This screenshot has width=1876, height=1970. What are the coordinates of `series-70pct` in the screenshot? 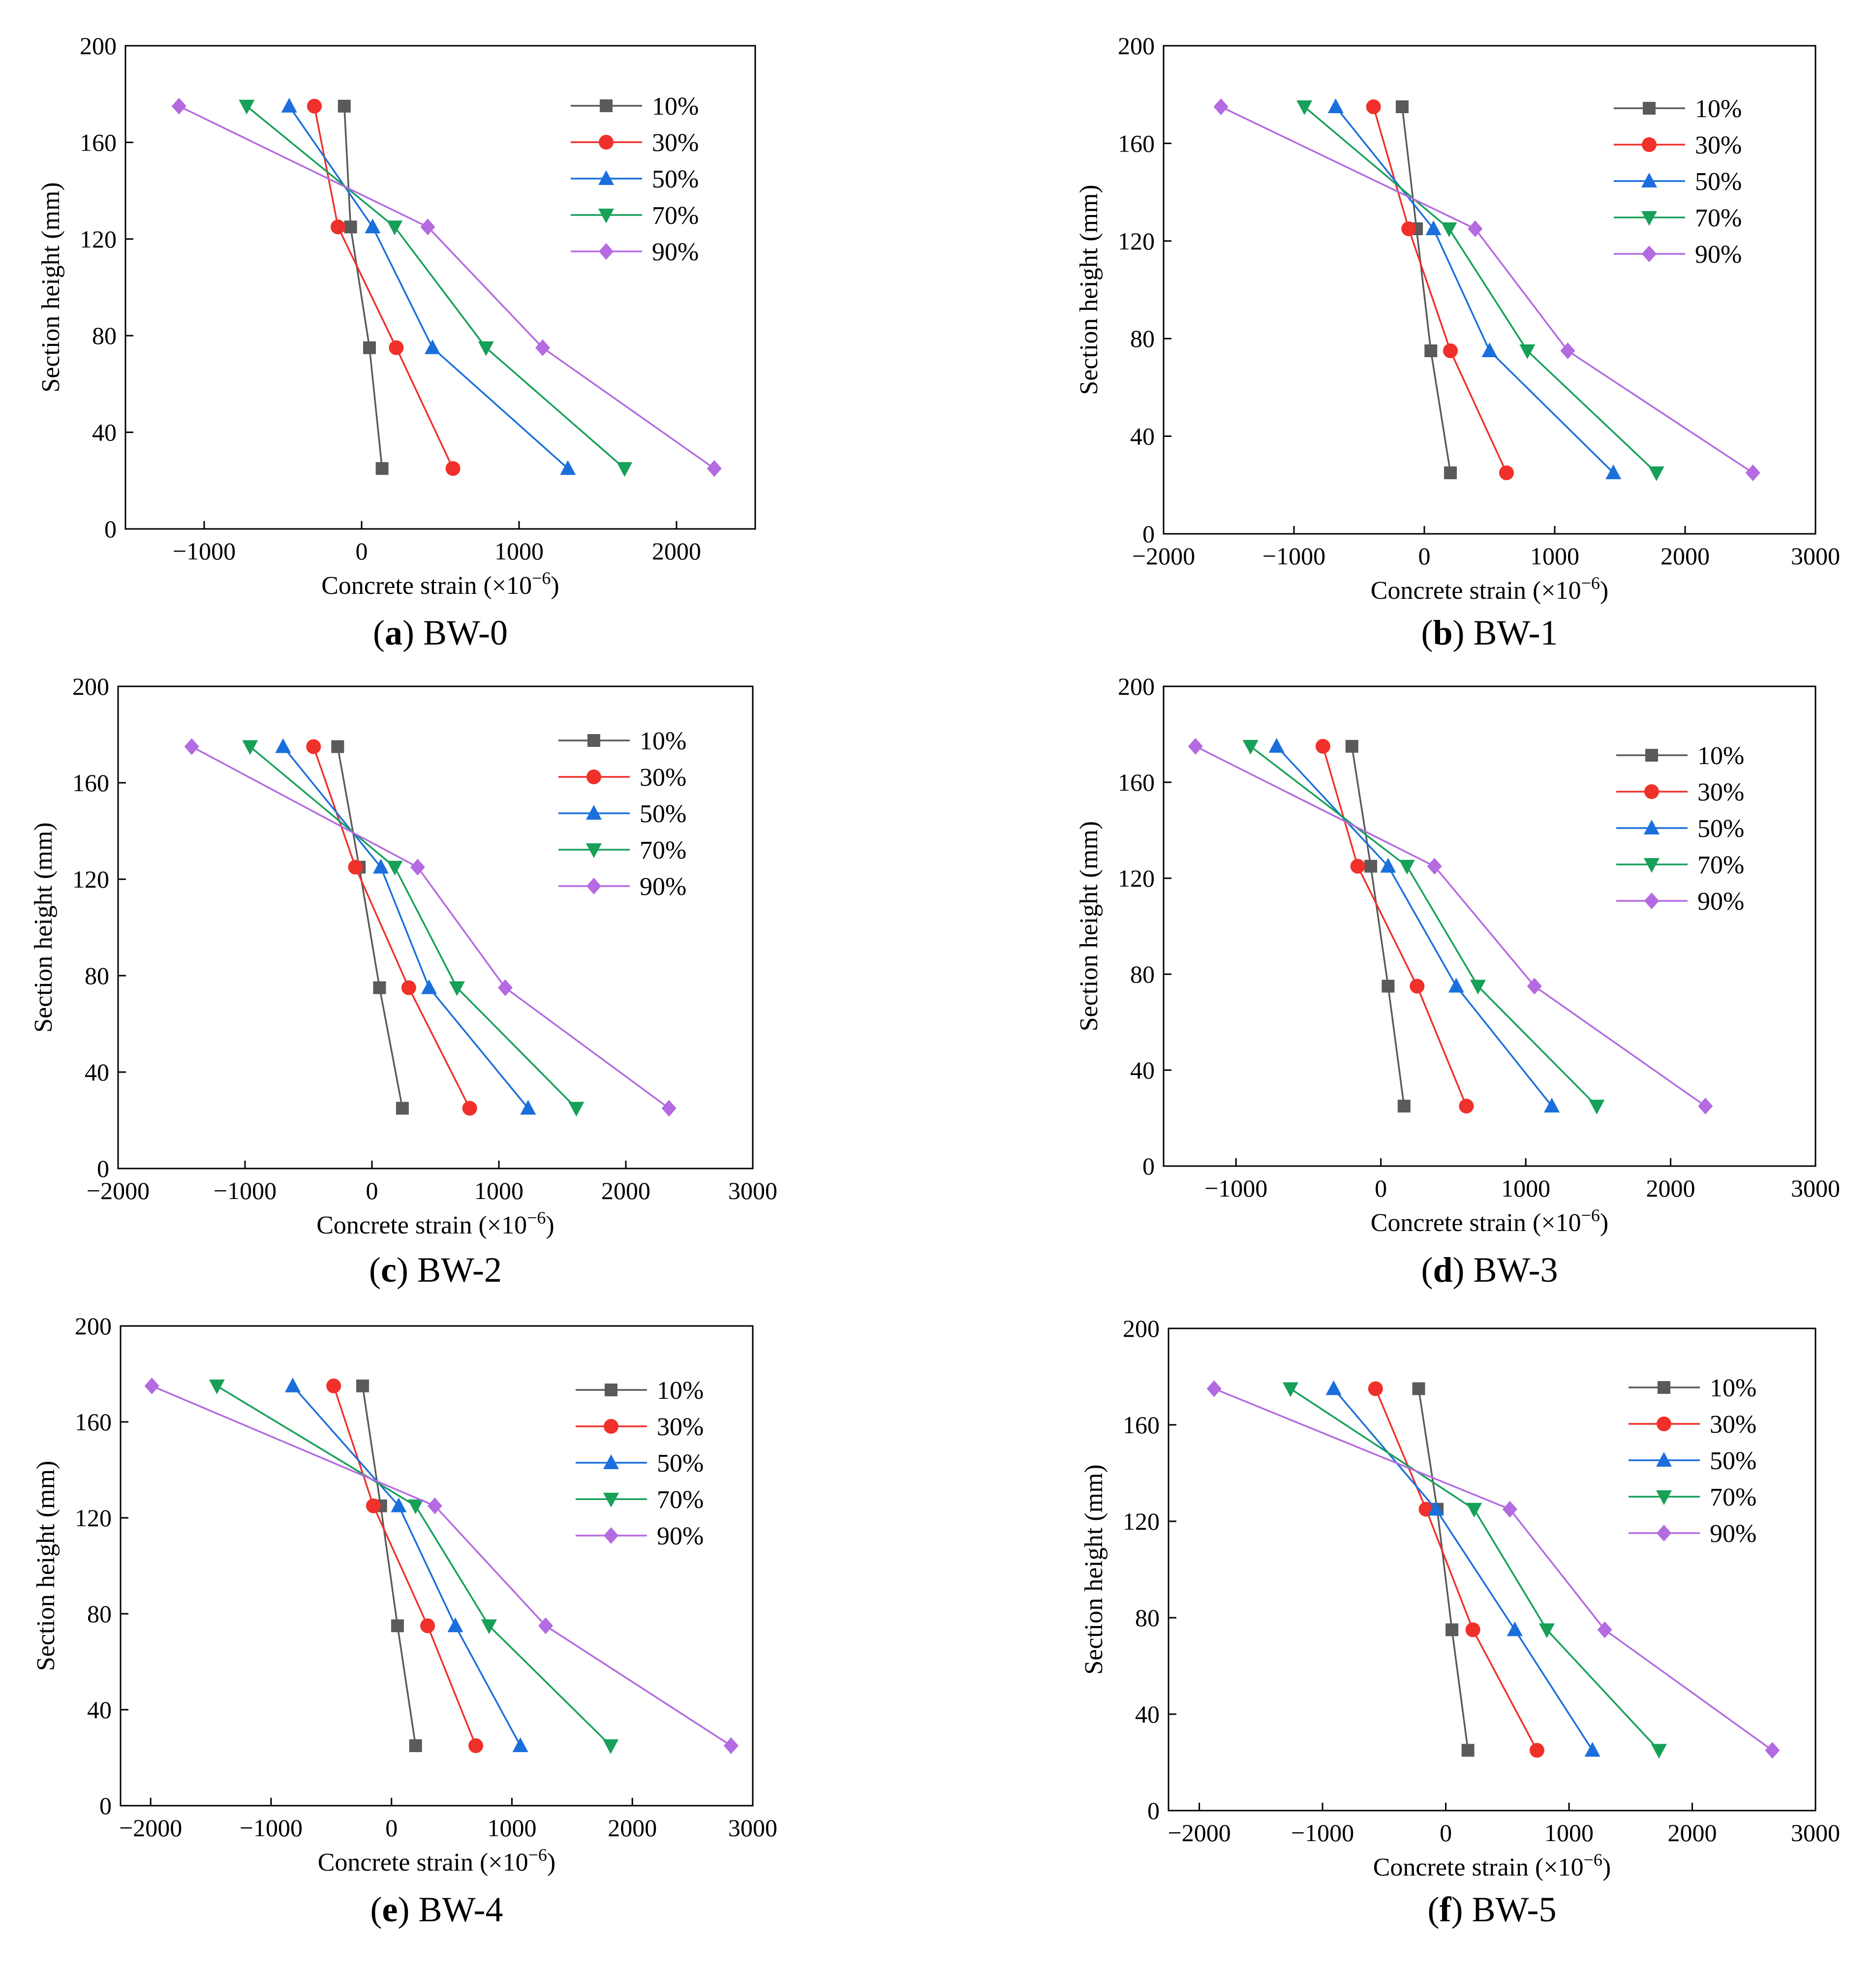 It's located at (436, 288).